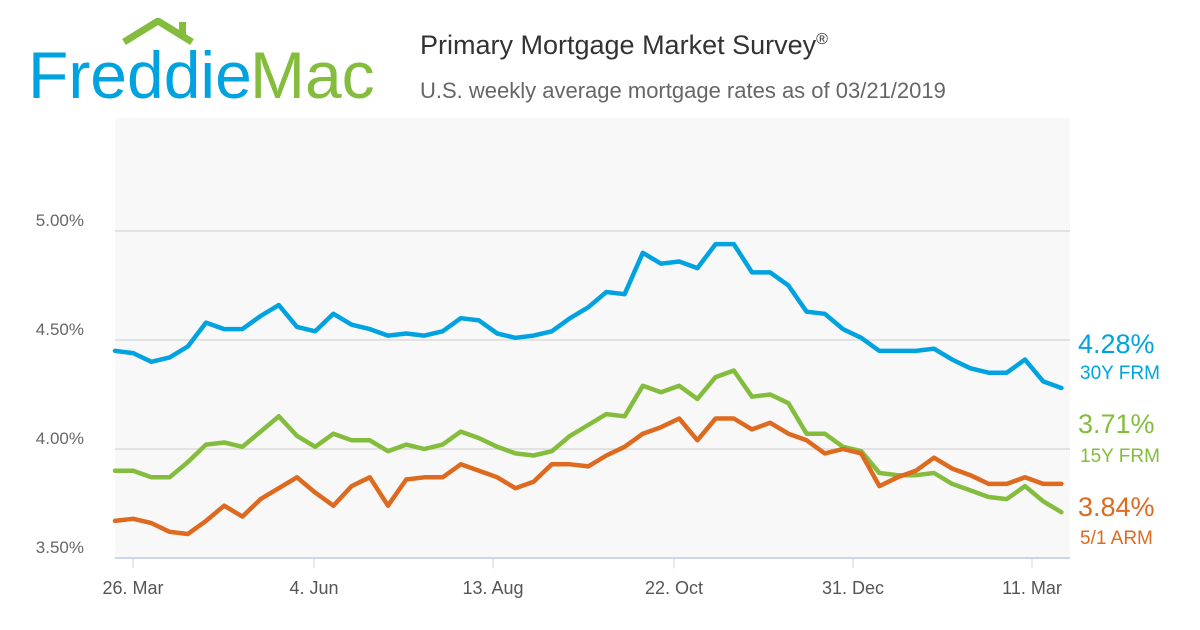 This screenshot has width=1200, height=630. Describe the element at coordinates (132, 588) in the screenshot. I see `x-tick-label: 26. Mar` at that location.